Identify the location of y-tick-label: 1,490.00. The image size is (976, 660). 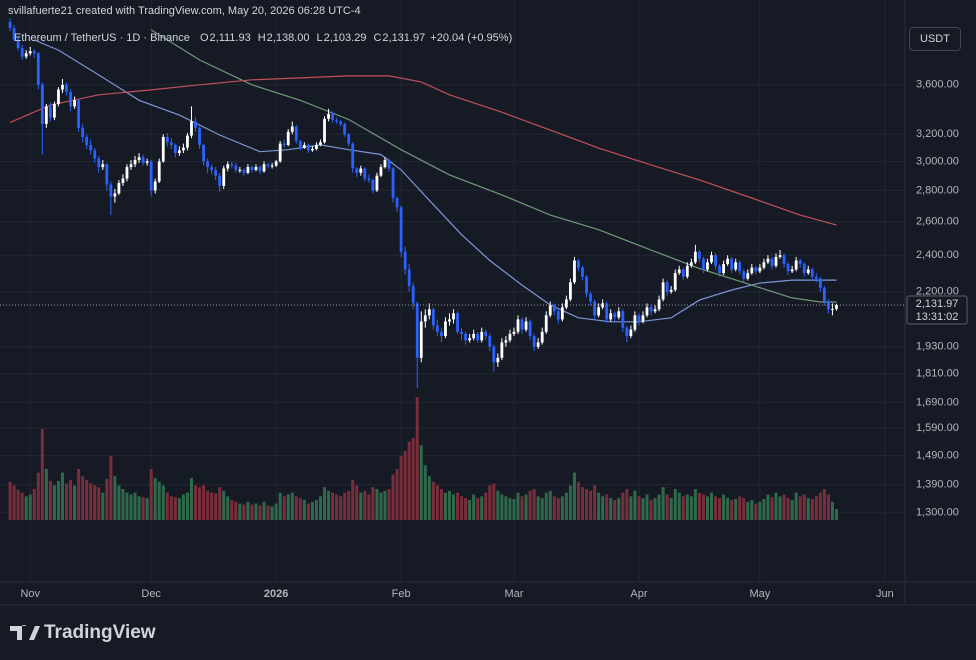
(937, 455).